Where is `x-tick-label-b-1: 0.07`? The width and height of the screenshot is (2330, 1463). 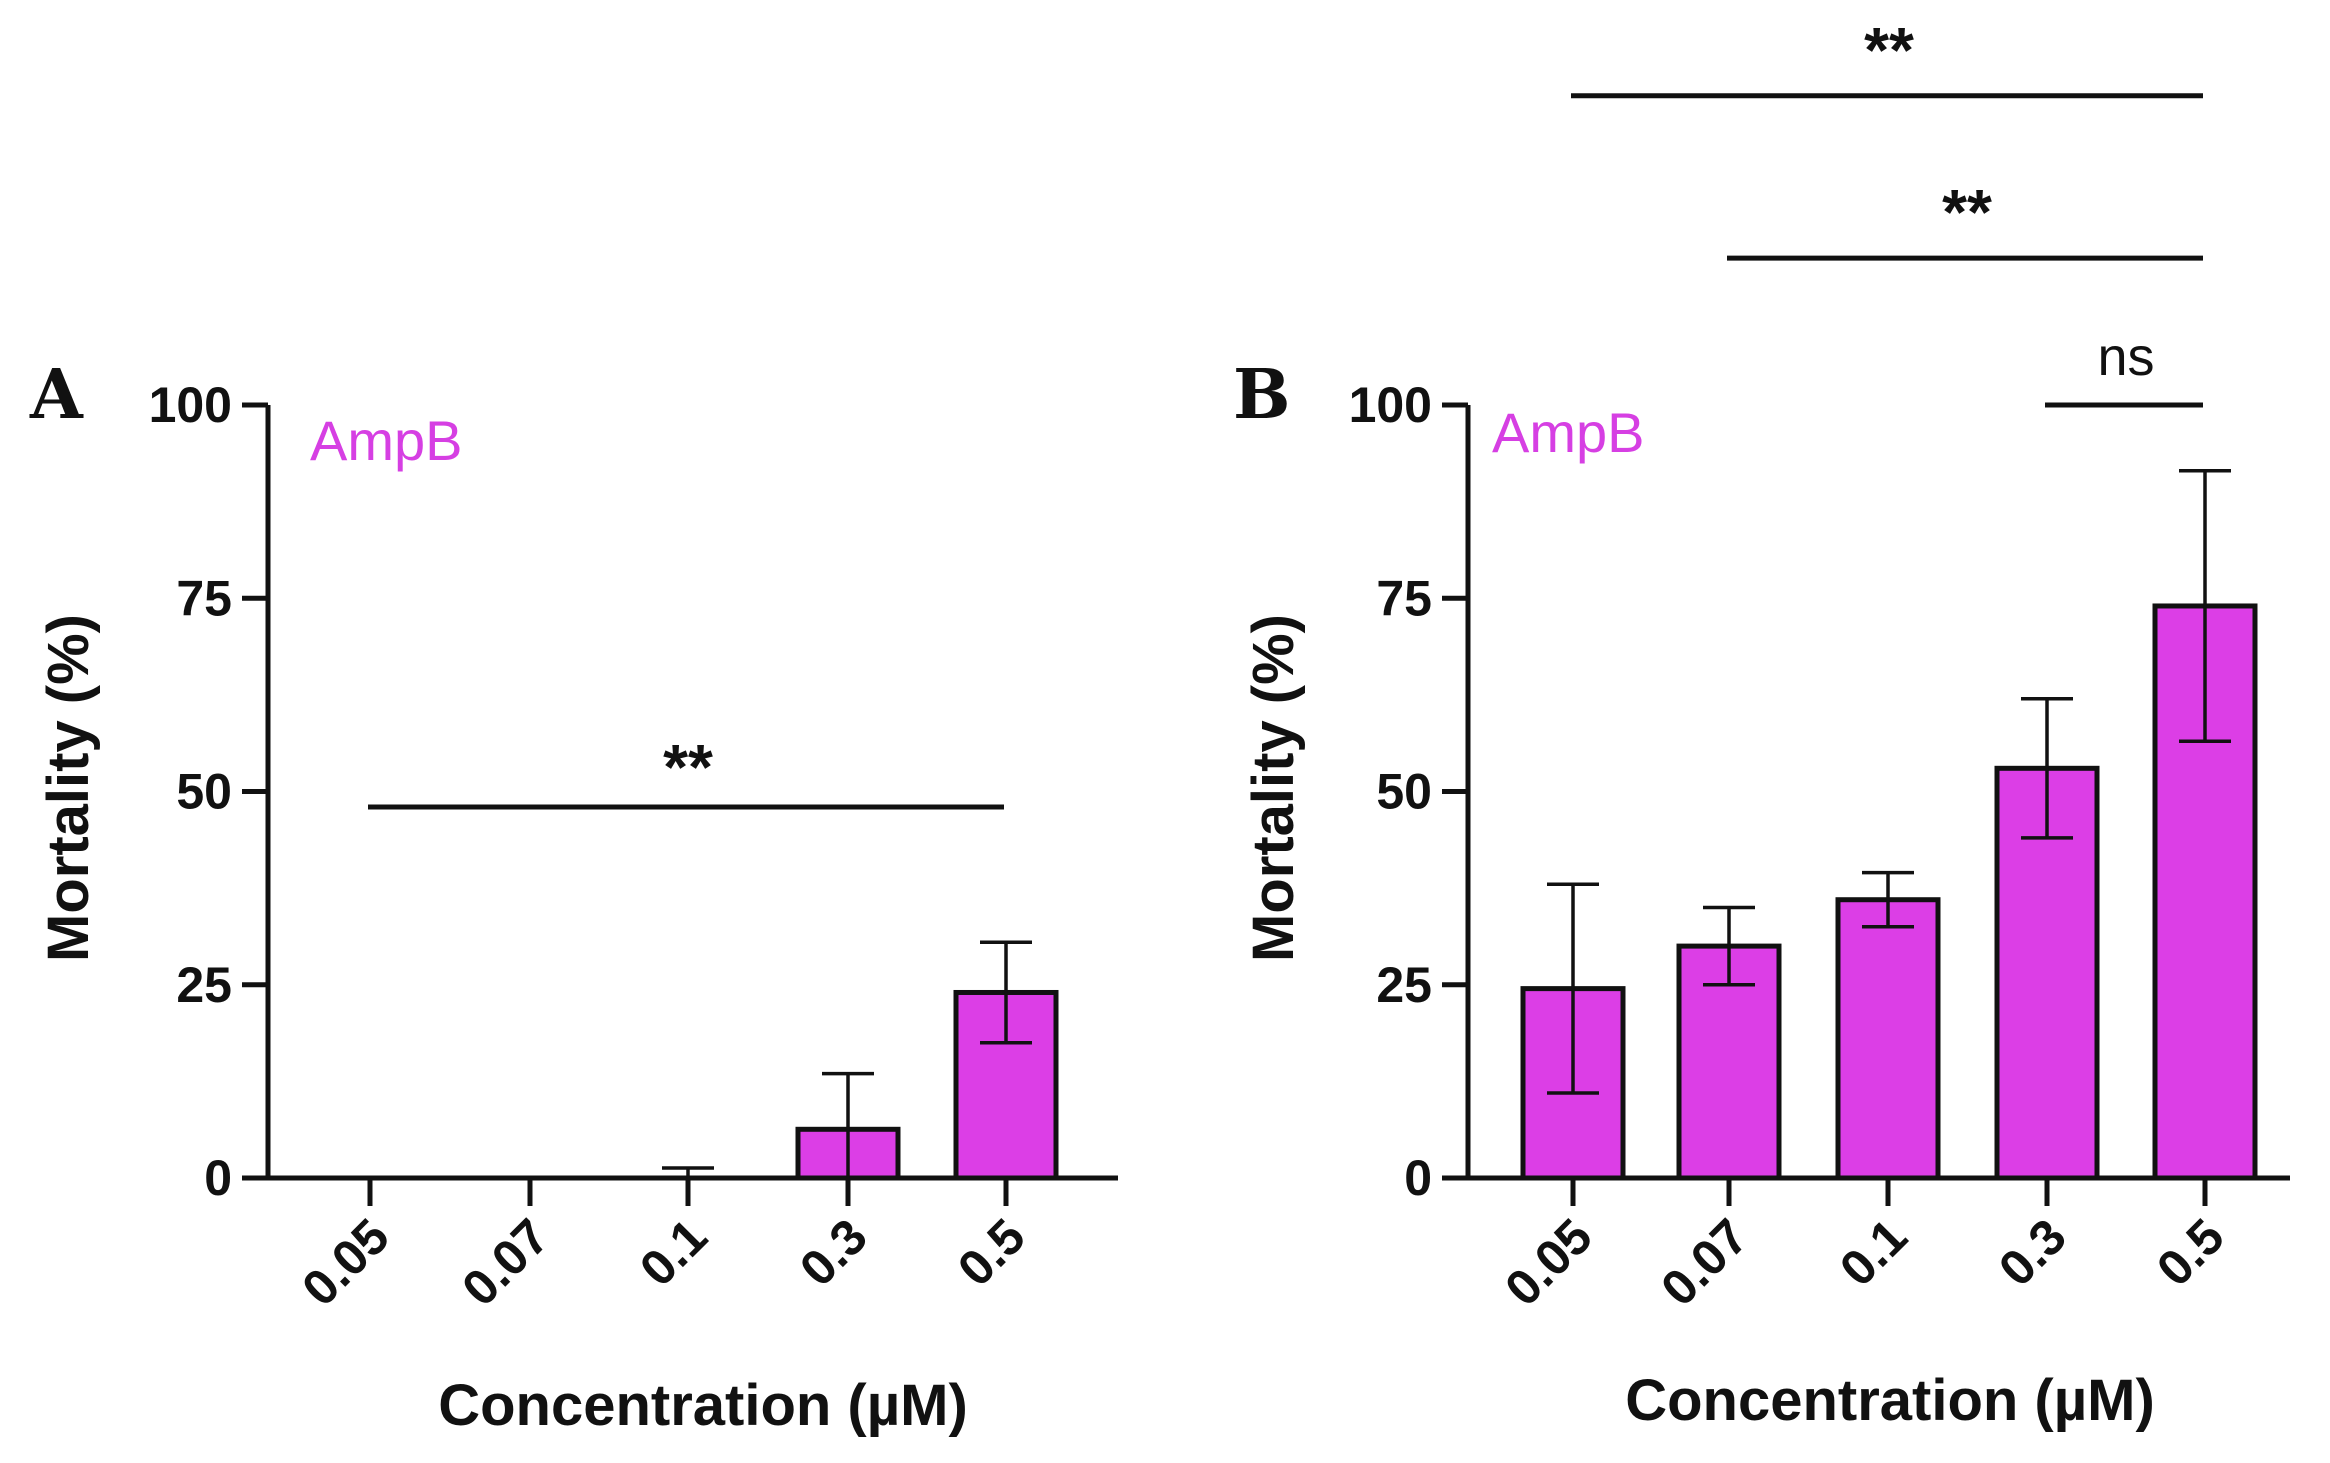
x-tick-label-b-1: 0.07 is located at coordinates (1704, 1262).